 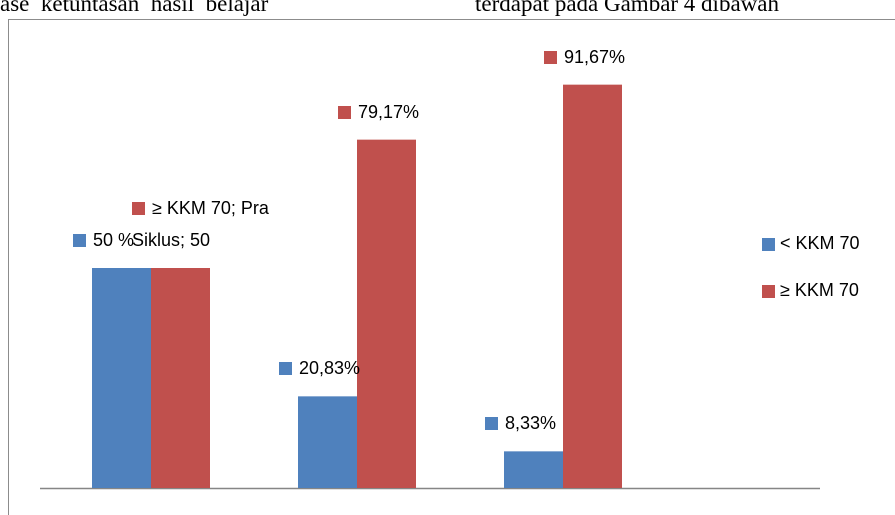 I want to click on data-label: 50 %, so click(x=103, y=240).